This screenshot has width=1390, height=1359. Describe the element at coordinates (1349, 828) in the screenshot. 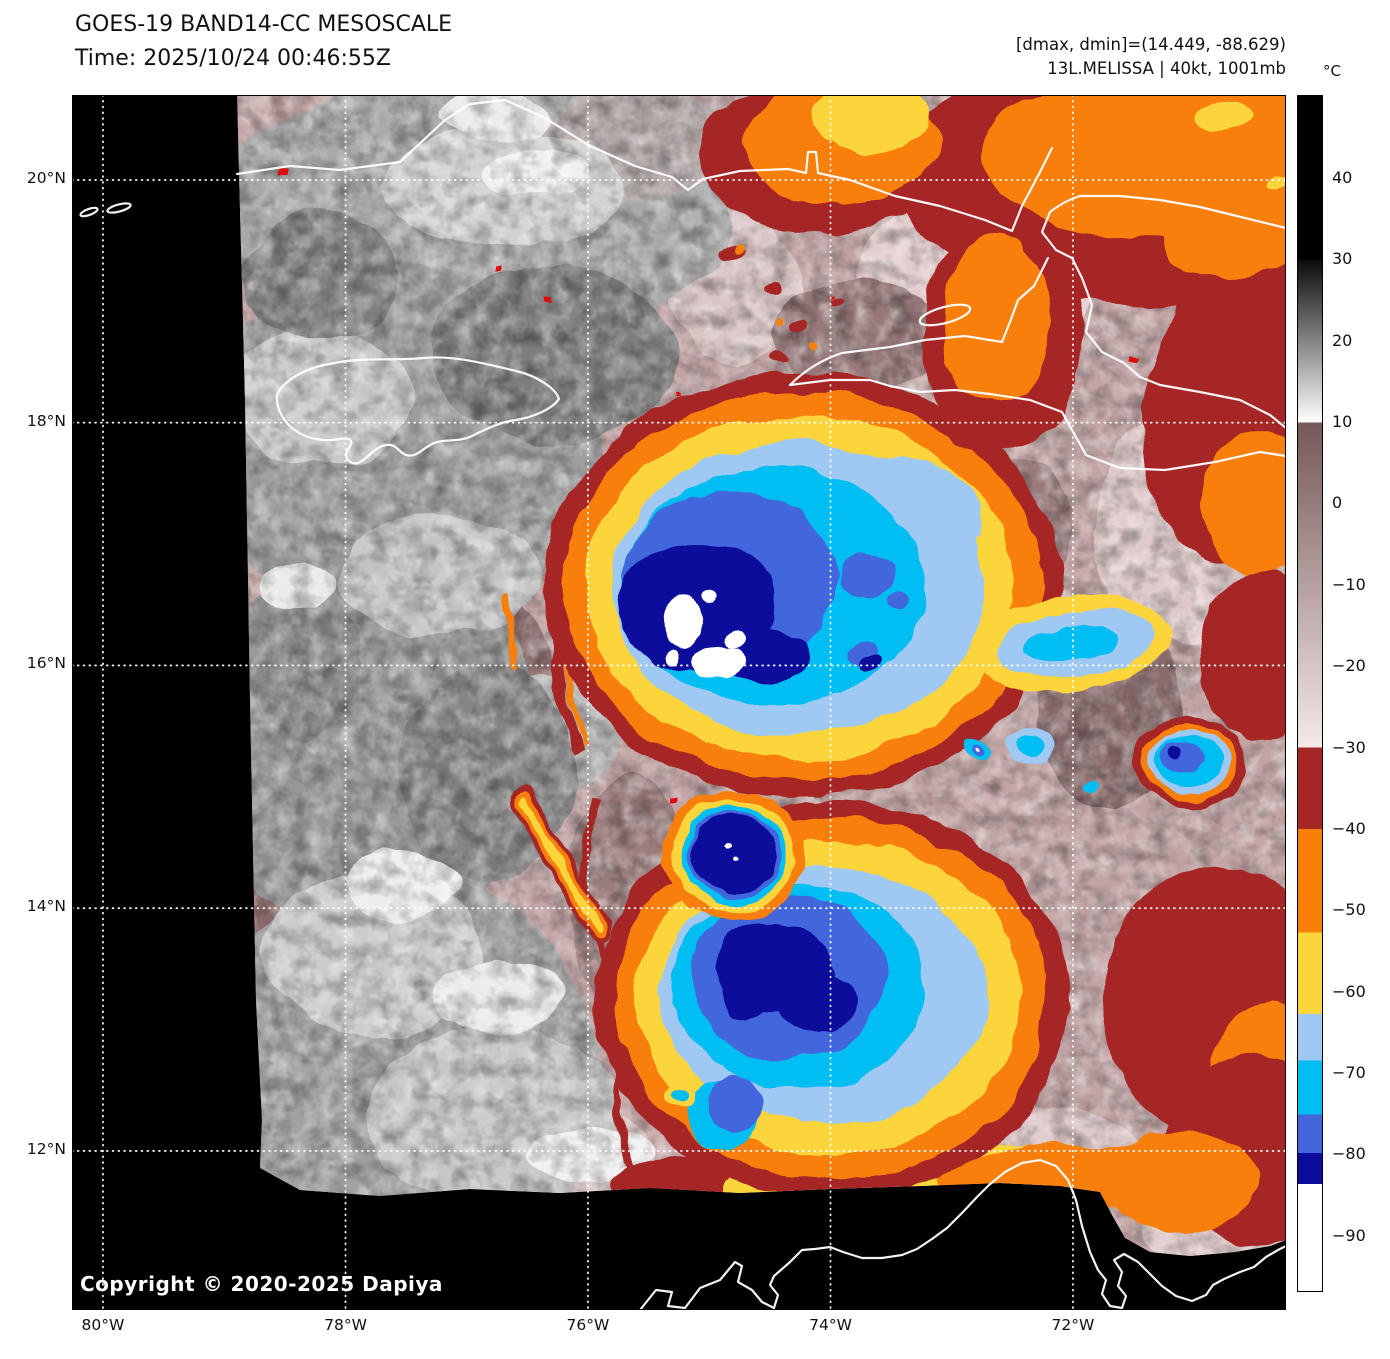

I see `colorbar-tick-label: −40` at that location.